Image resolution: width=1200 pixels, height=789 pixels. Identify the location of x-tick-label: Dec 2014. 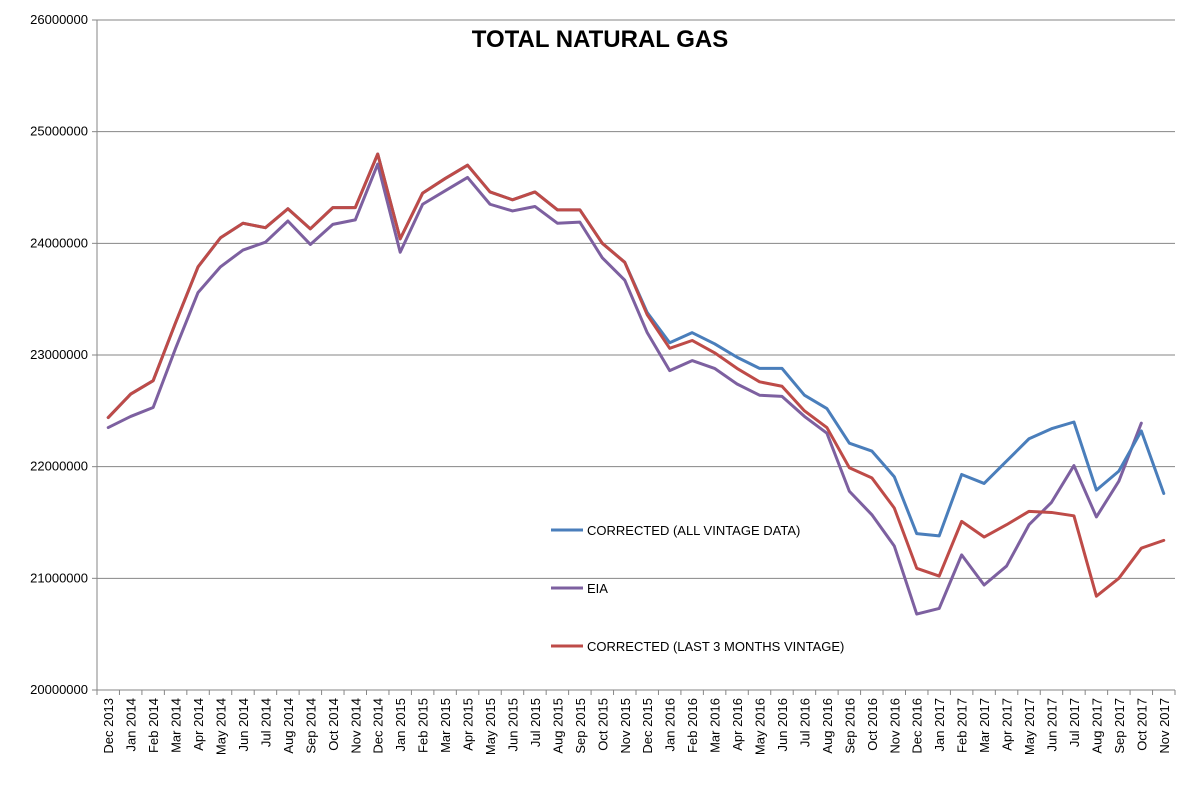
(378, 726).